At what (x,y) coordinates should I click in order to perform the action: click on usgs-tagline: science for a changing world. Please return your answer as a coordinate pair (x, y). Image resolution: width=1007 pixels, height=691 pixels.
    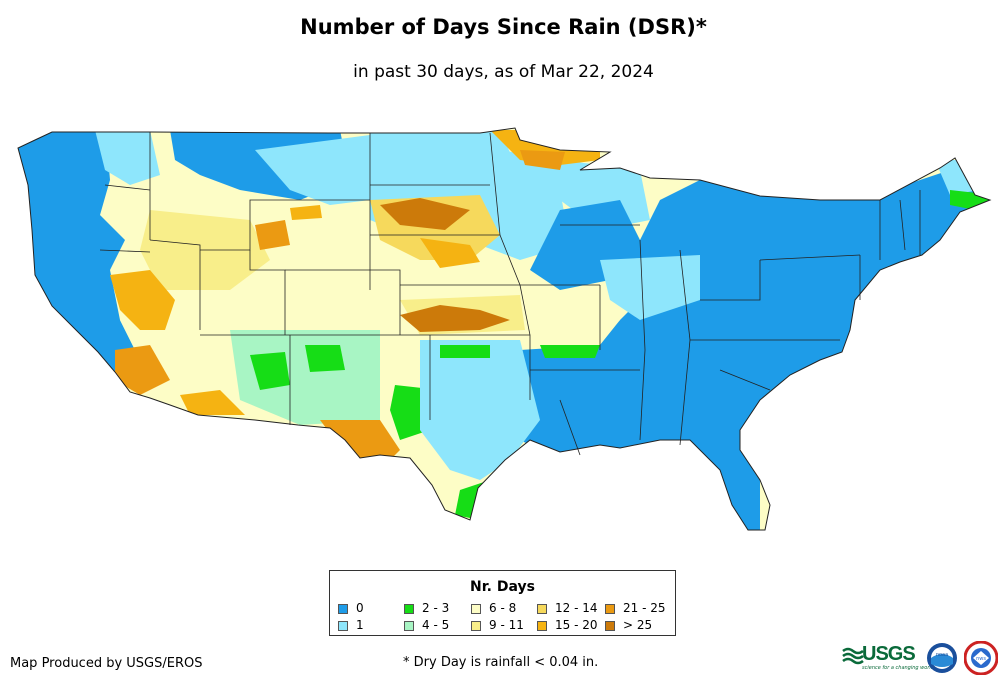
    Looking at the image, I should click on (898, 668).